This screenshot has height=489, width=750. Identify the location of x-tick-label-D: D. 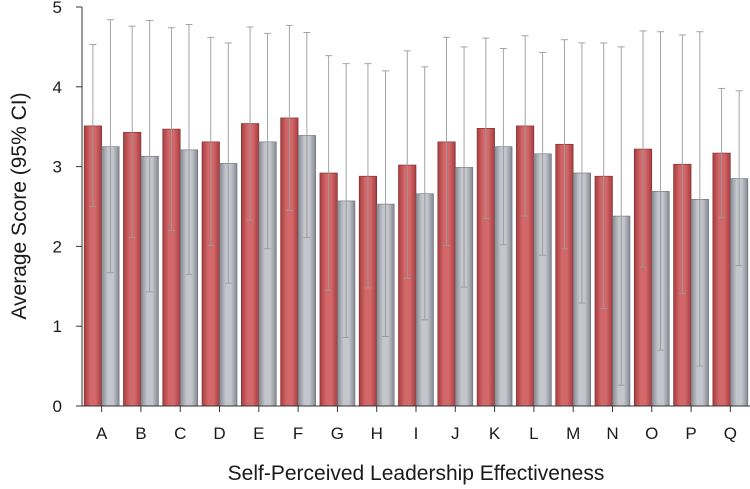
(219, 433).